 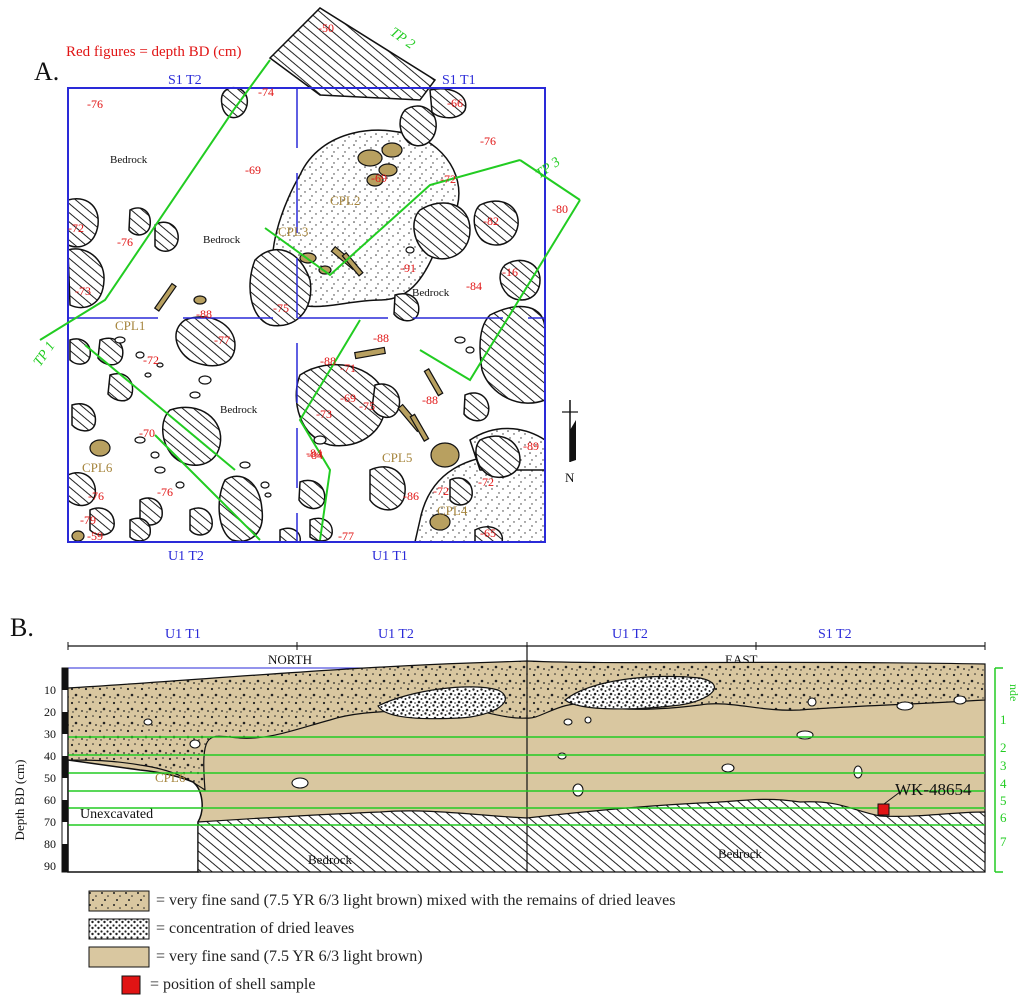 I want to click on depth-scale, so click(x=65, y=770).